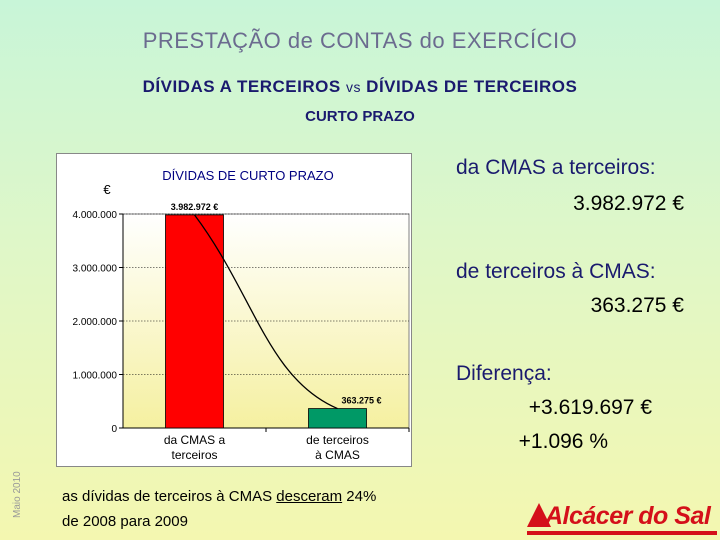 The image size is (720, 540). What do you see at coordinates (590, 407) in the screenshot?
I see `value-diff: +3.619.697 €` at bounding box center [590, 407].